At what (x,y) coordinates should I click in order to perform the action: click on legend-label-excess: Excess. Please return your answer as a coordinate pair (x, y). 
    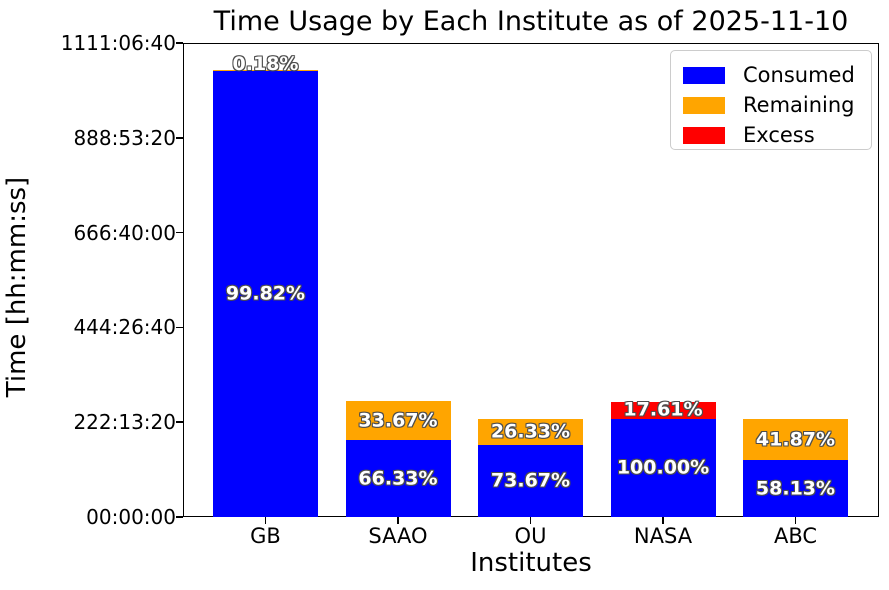
    Looking at the image, I should click on (779, 135).